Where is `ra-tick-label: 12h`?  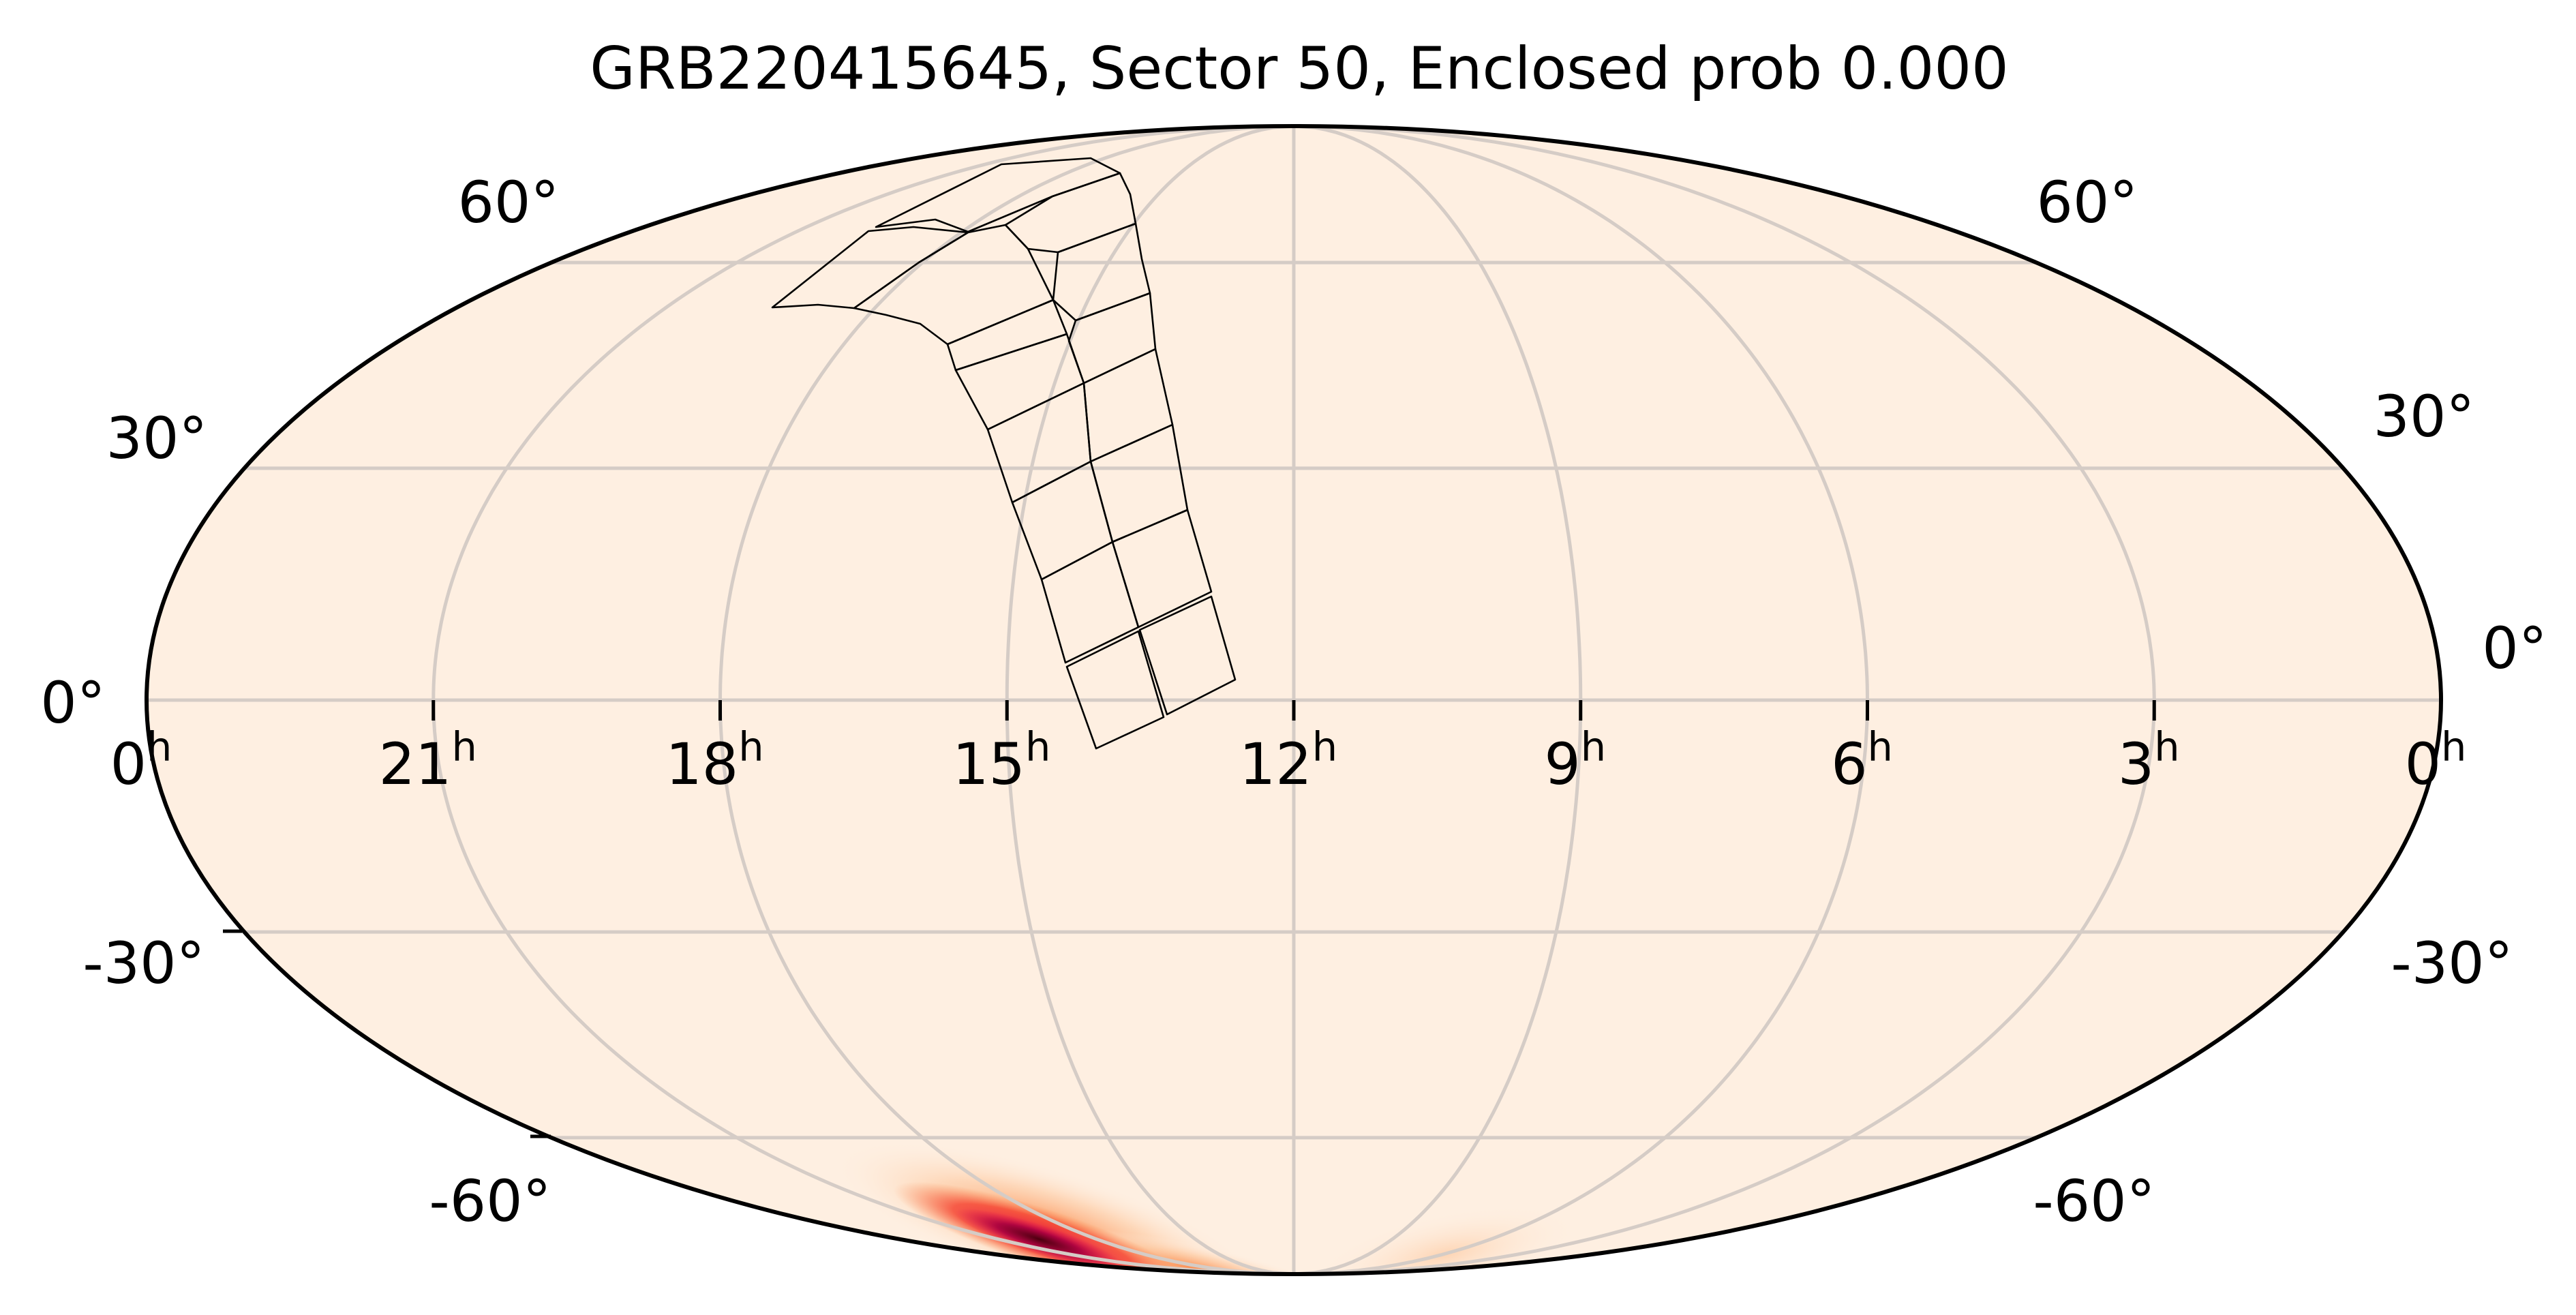 ra-tick-label: 12h is located at coordinates (1288, 760).